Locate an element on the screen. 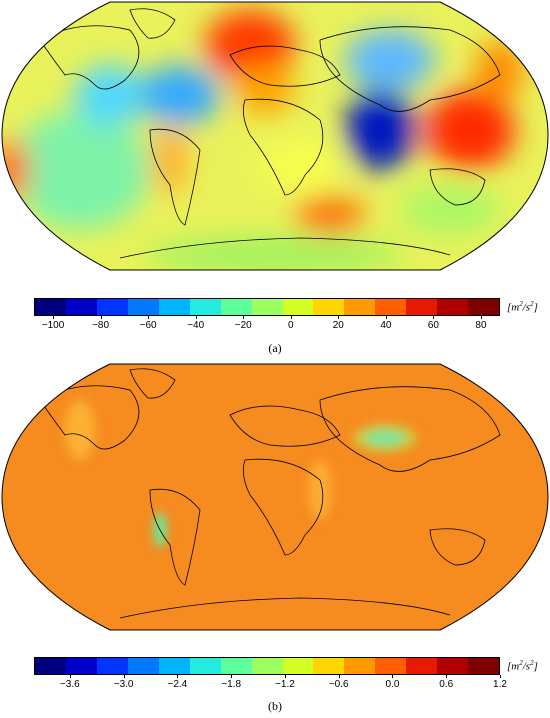 Image resolution: width=550 pixels, height=718 pixels. colorbar-tick-label: −1.8 is located at coordinates (231, 684).